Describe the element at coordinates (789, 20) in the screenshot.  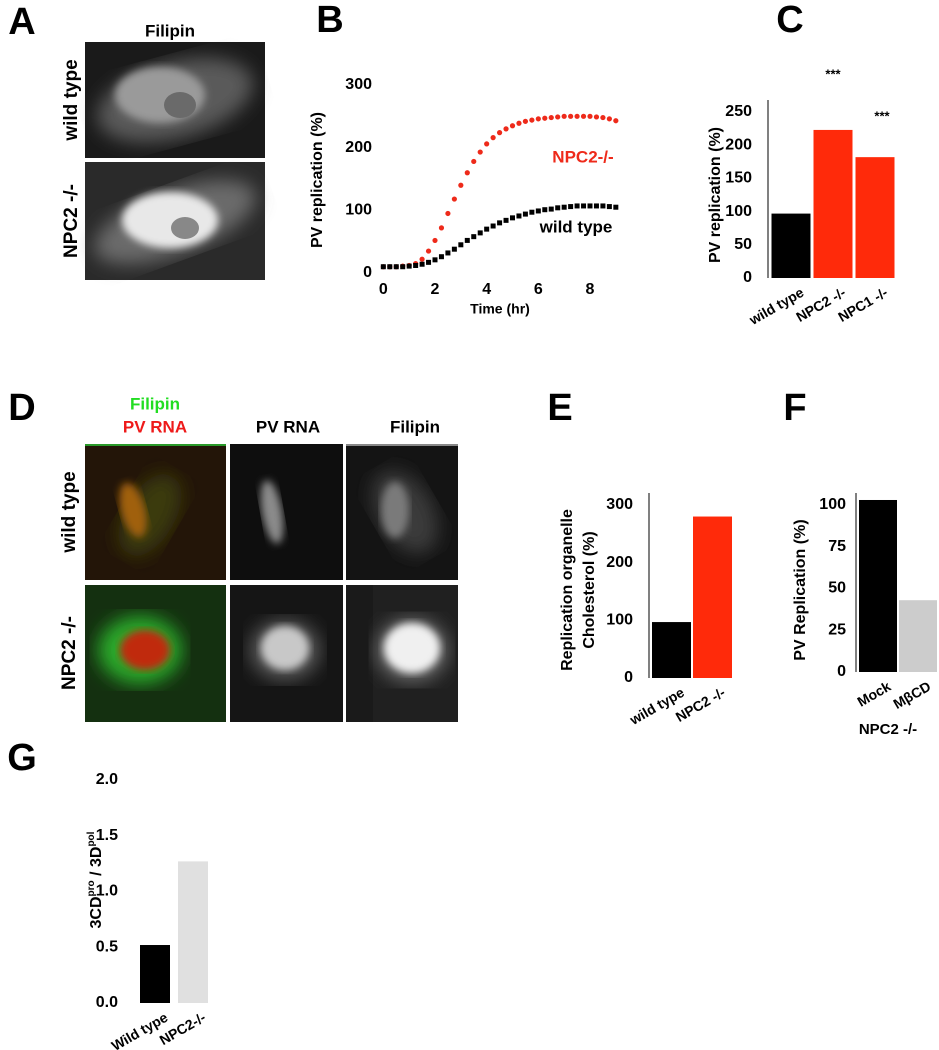
I see `panel-letter: C` at that location.